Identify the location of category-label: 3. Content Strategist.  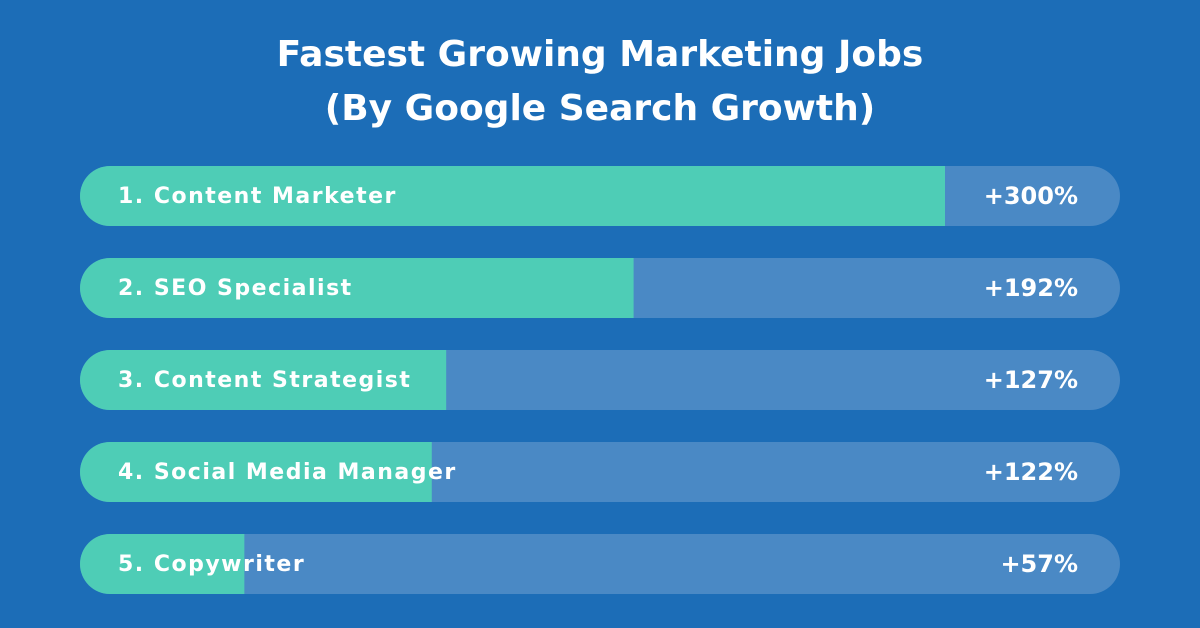
(264, 380).